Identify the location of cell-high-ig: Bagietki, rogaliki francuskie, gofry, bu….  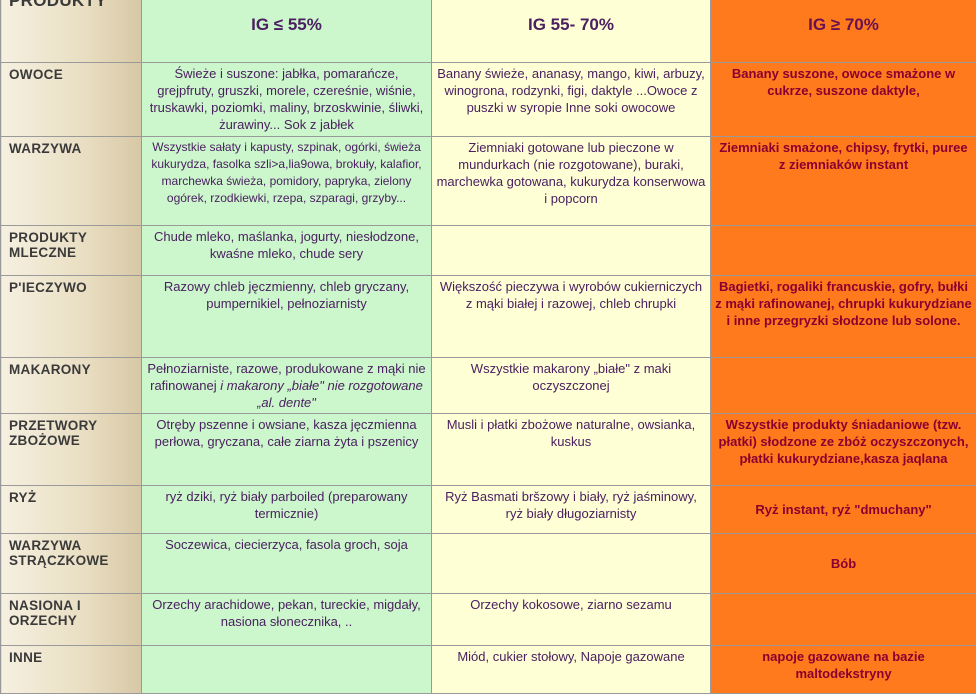
(843, 316).